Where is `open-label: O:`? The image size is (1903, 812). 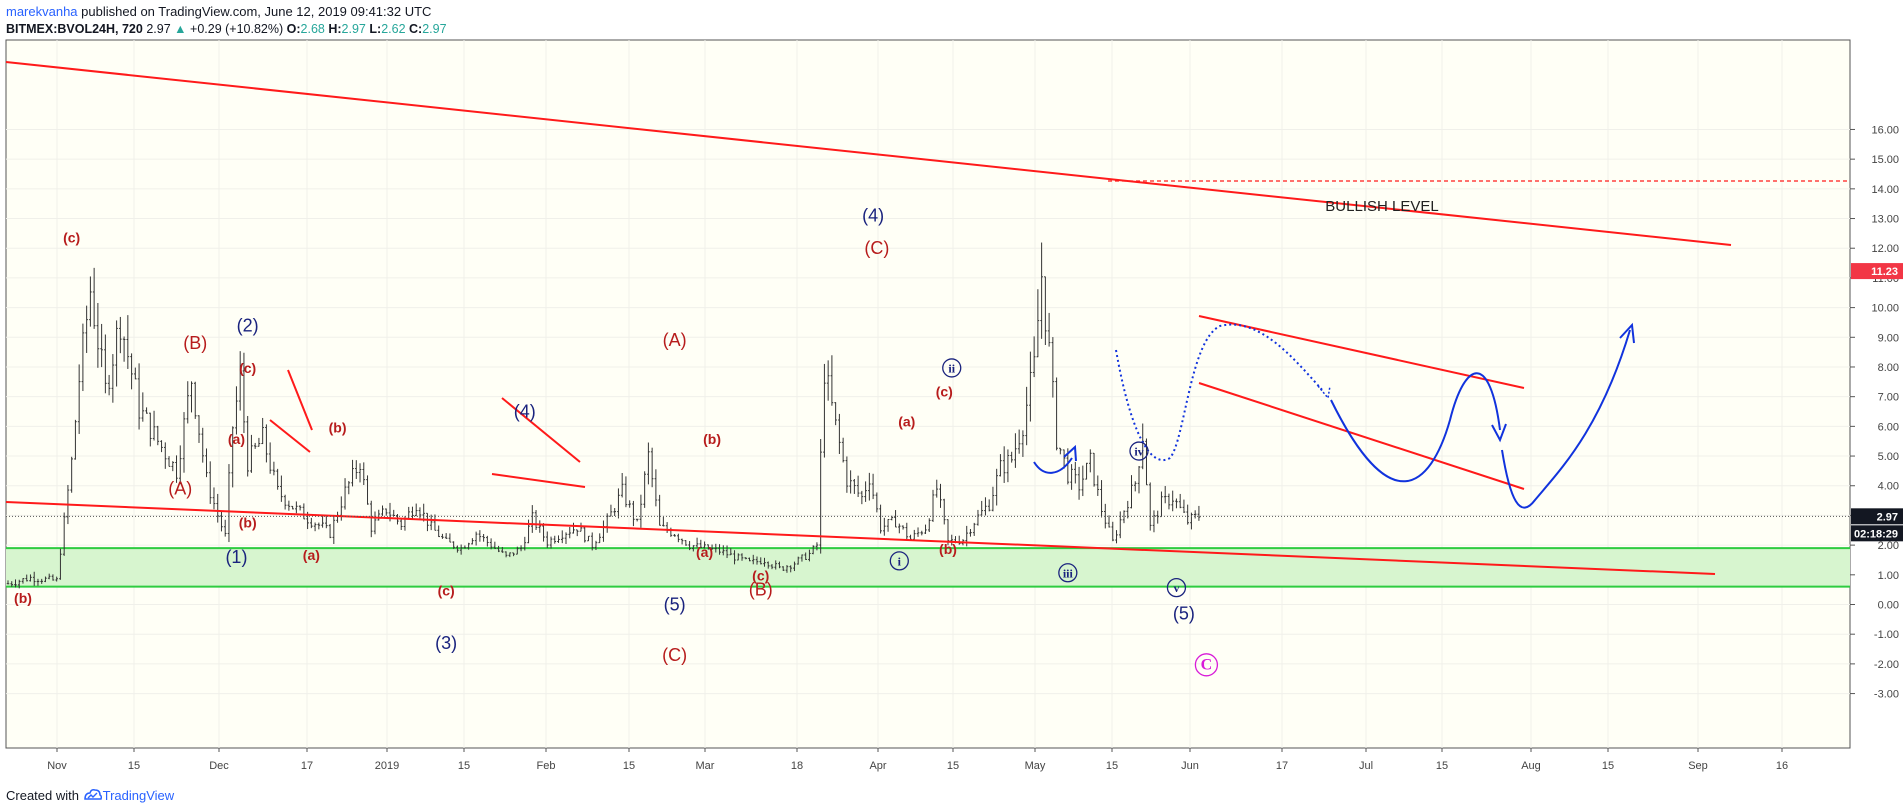
open-label: O: is located at coordinates (293, 29).